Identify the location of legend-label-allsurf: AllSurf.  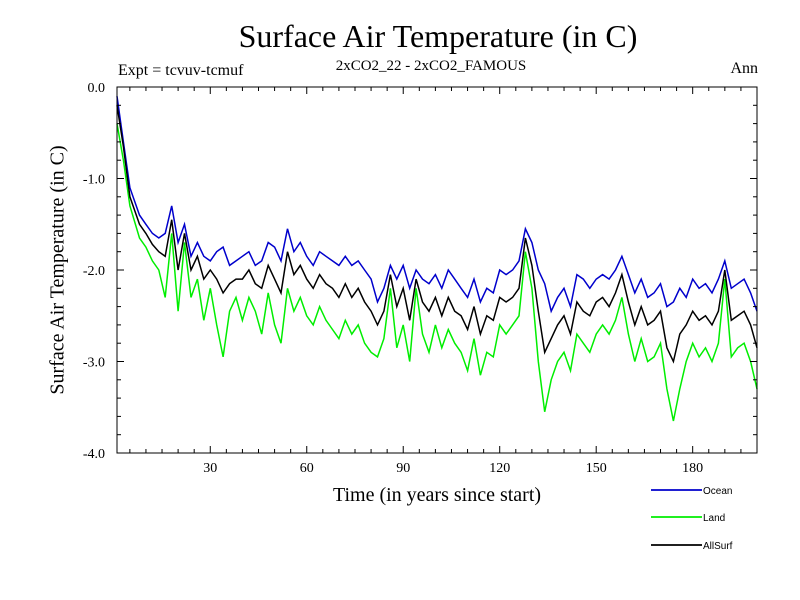
(718, 546).